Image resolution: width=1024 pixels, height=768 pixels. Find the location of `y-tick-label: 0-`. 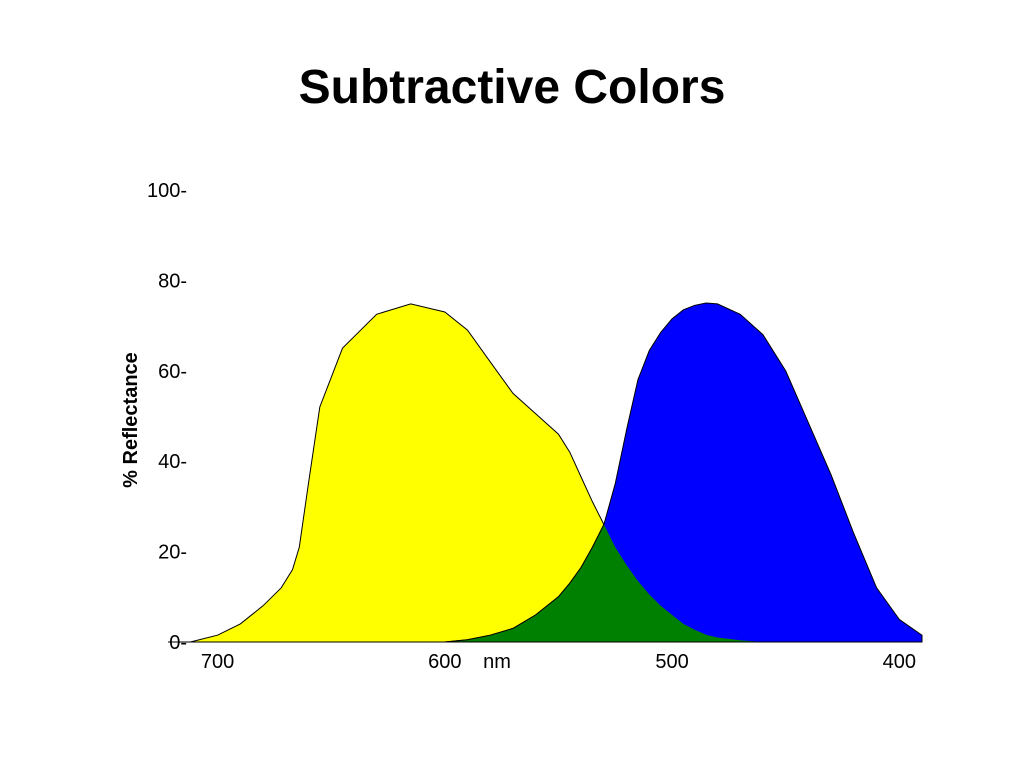

y-tick-label: 0- is located at coordinates (178, 643).